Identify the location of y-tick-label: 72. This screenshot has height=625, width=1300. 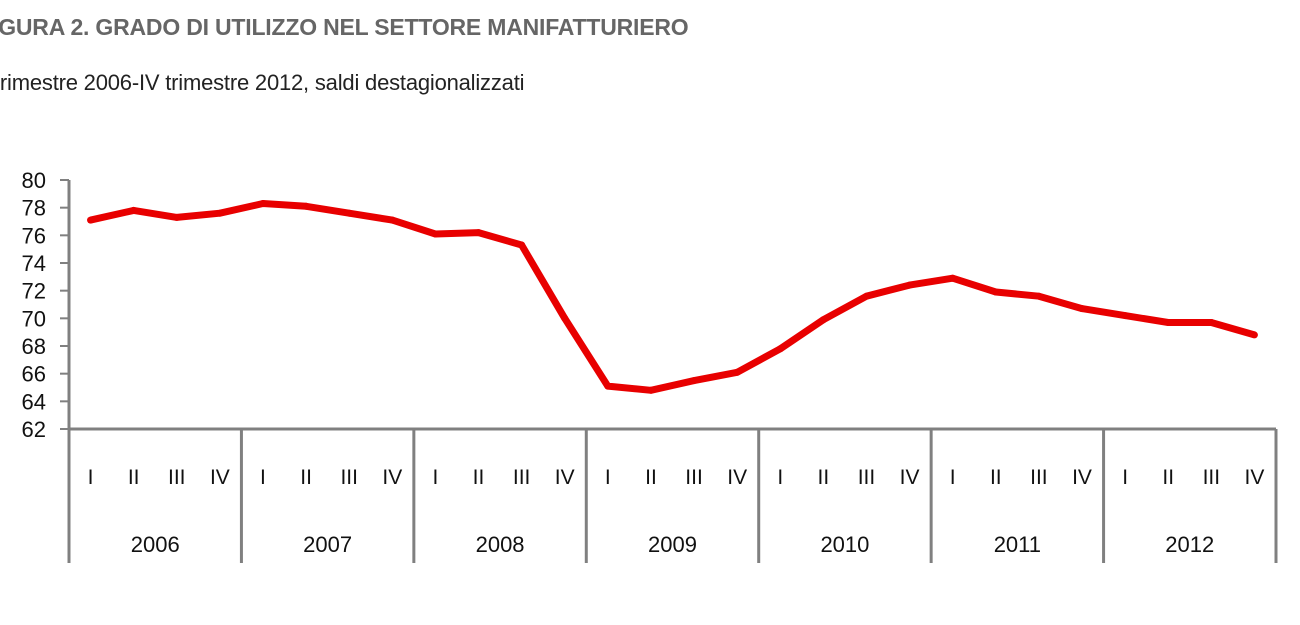
(34, 291).